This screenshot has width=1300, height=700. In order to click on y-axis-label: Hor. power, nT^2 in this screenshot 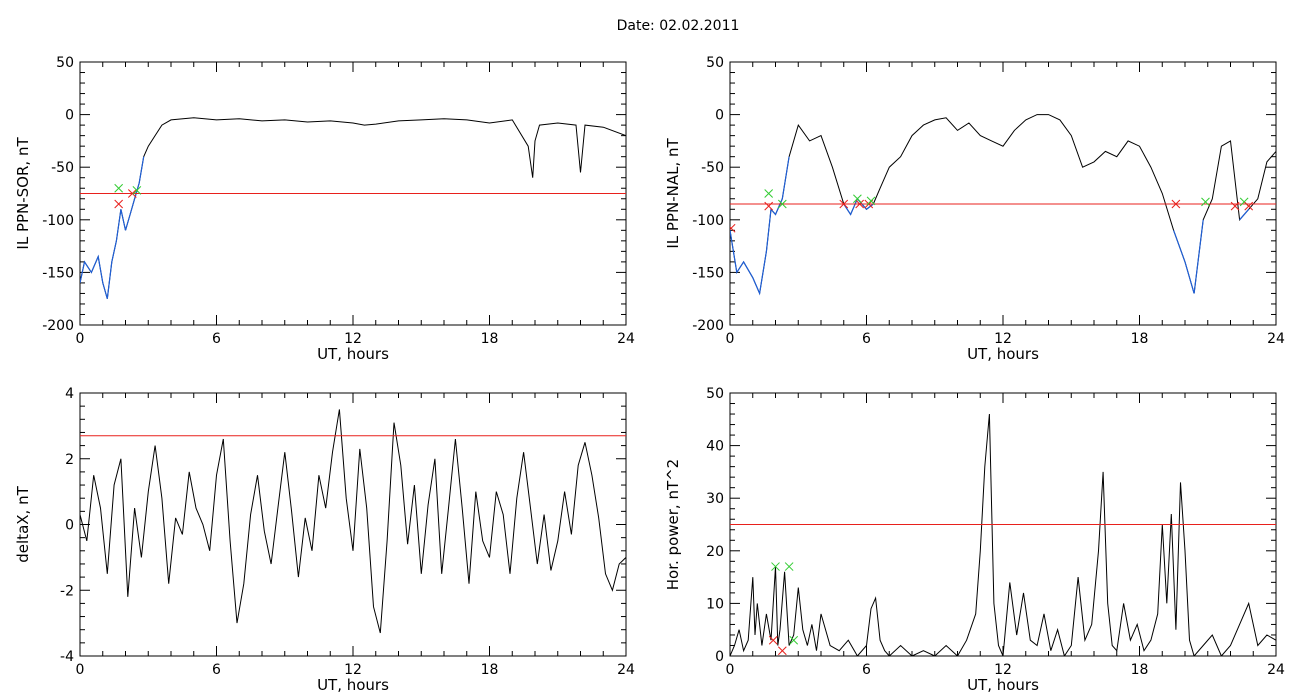, I will do `click(673, 524)`.